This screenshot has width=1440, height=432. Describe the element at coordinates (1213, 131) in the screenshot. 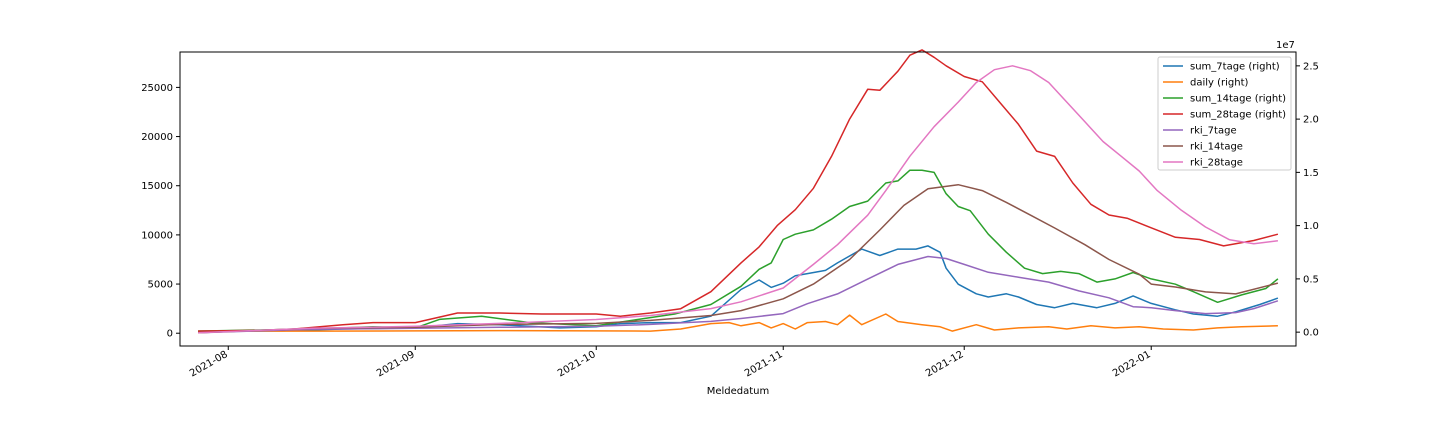

I see `legend-label: rki_7tage` at that location.